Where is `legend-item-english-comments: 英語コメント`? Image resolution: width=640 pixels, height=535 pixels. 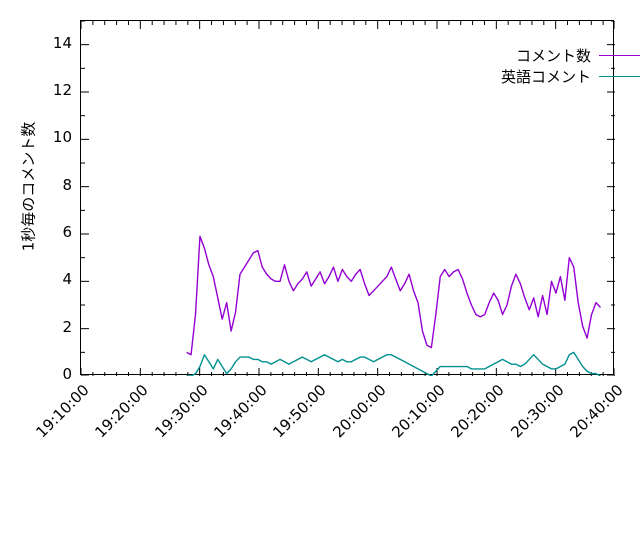 legend-item-english-comments: 英語コメント is located at coordinates (570, 76).